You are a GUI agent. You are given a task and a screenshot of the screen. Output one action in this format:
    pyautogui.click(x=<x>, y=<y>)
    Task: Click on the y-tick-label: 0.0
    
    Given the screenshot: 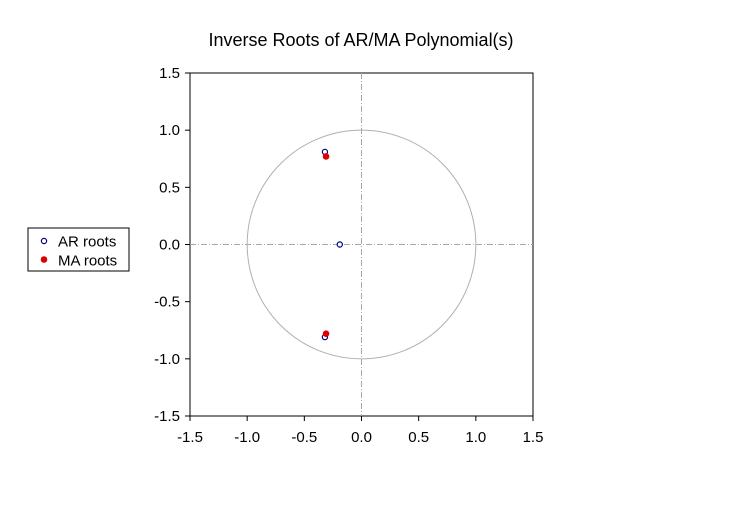 What is the action you would take?
    pyautogui.click(x=169, y=245)
    